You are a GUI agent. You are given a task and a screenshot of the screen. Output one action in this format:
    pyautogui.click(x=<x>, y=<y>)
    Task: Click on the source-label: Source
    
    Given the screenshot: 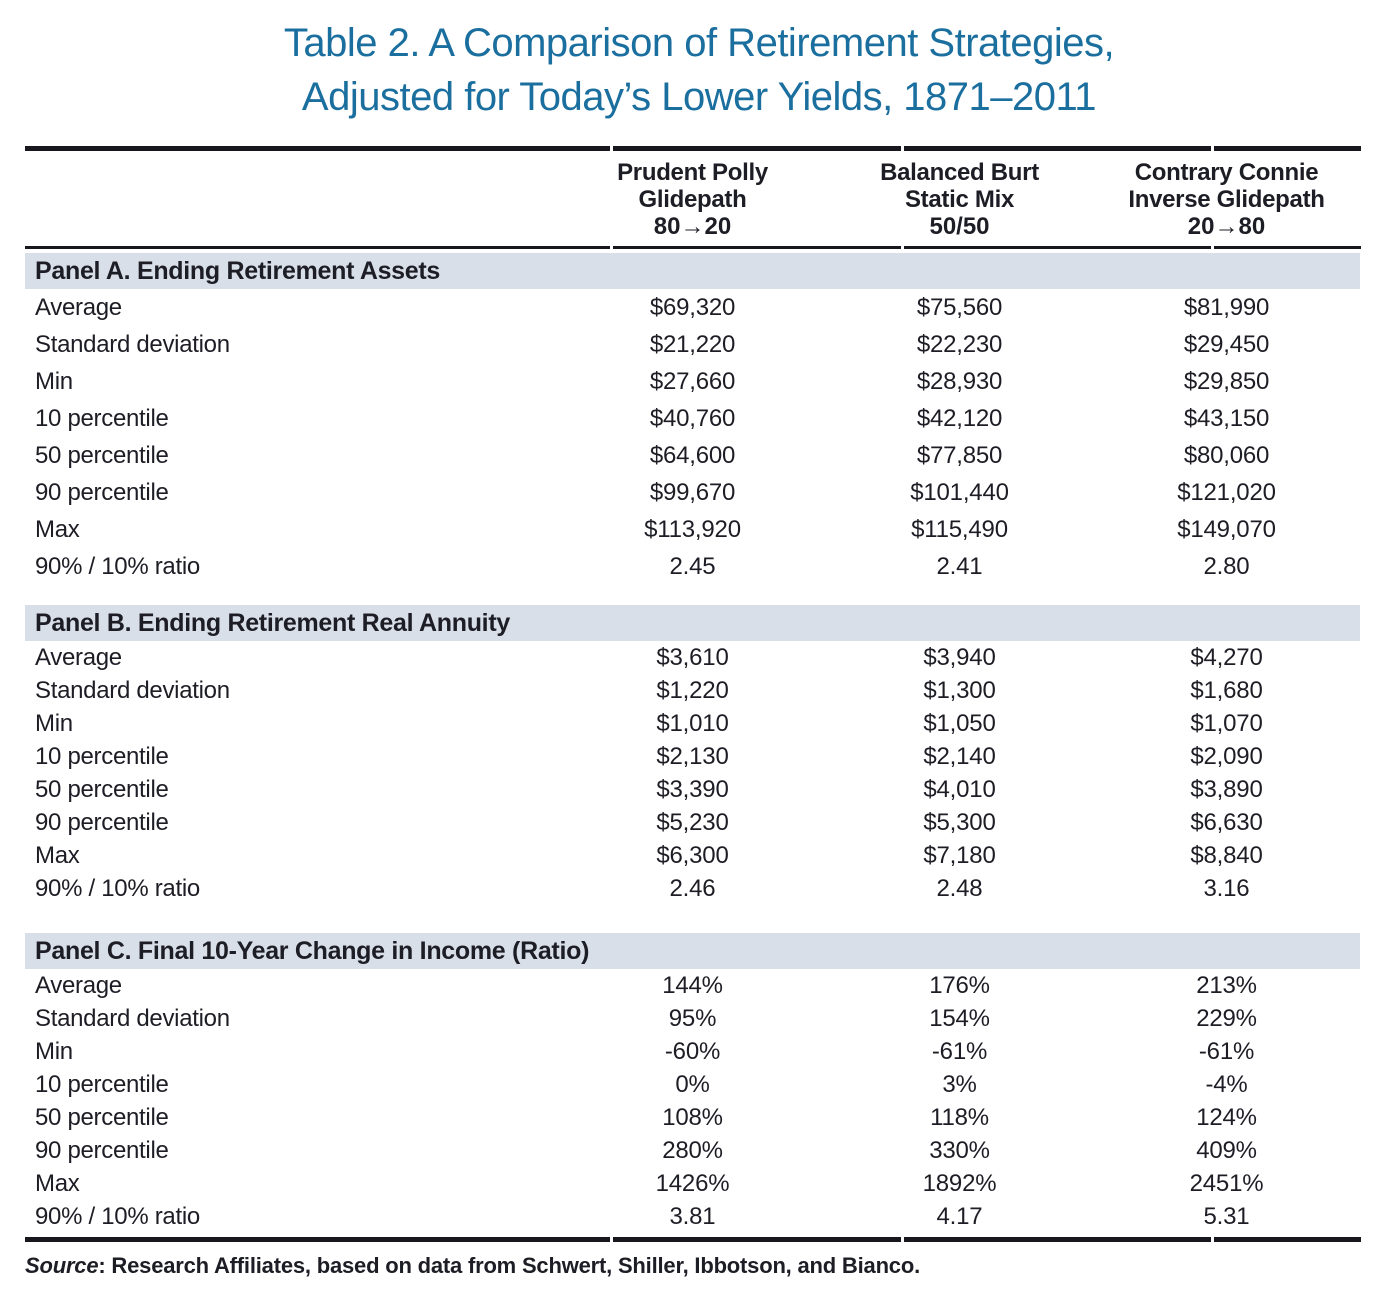 What is the action you would take?
    pyautogui.click(x=62, y=1265)
    